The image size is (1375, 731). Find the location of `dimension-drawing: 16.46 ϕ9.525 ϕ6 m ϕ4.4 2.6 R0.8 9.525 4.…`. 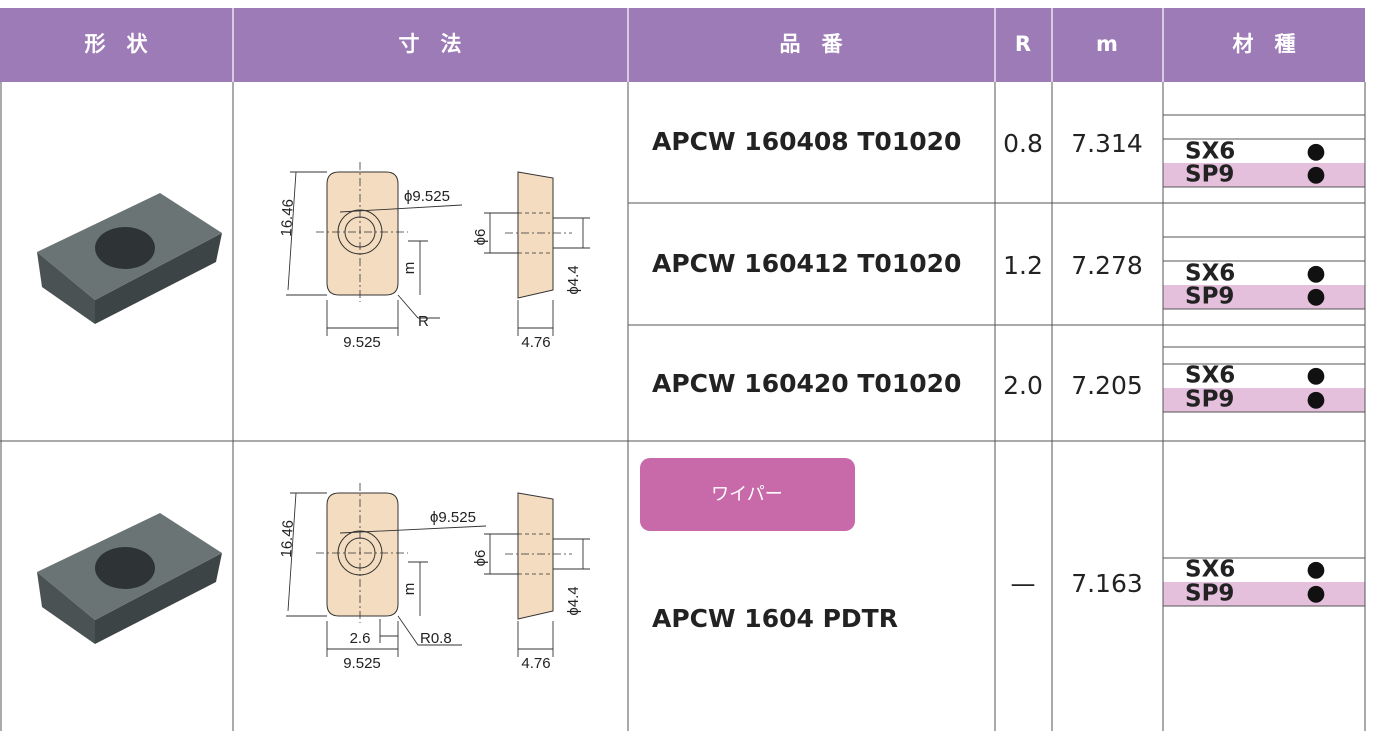

dimension-drawing: 16.46 ϕ9.525 ϕ6 m ϕ4.4 2.6 R0.8 9.525 4.… is located at coordinates (434, 577).